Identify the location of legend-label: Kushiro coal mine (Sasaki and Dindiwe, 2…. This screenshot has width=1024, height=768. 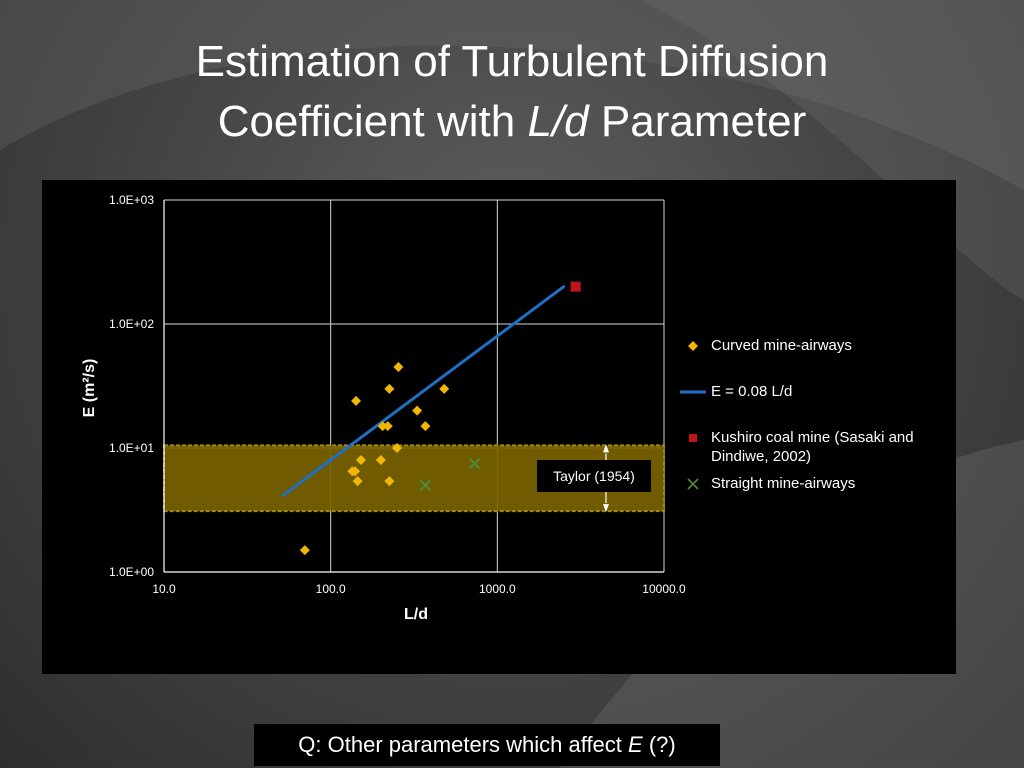
(812, 447).